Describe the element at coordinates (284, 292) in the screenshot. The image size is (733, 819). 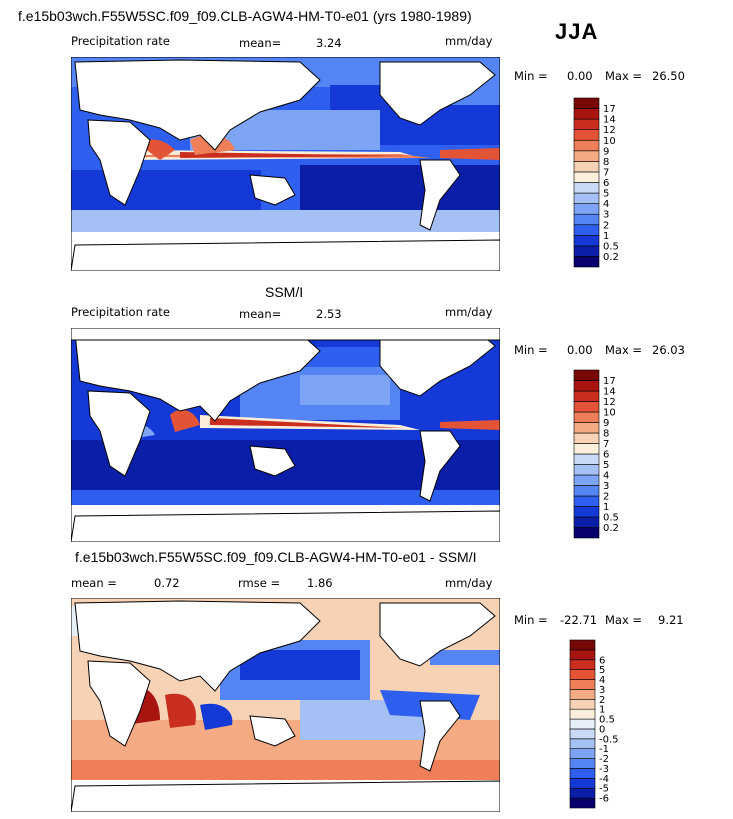
I see `panel2-title: SSM/I` at that location.